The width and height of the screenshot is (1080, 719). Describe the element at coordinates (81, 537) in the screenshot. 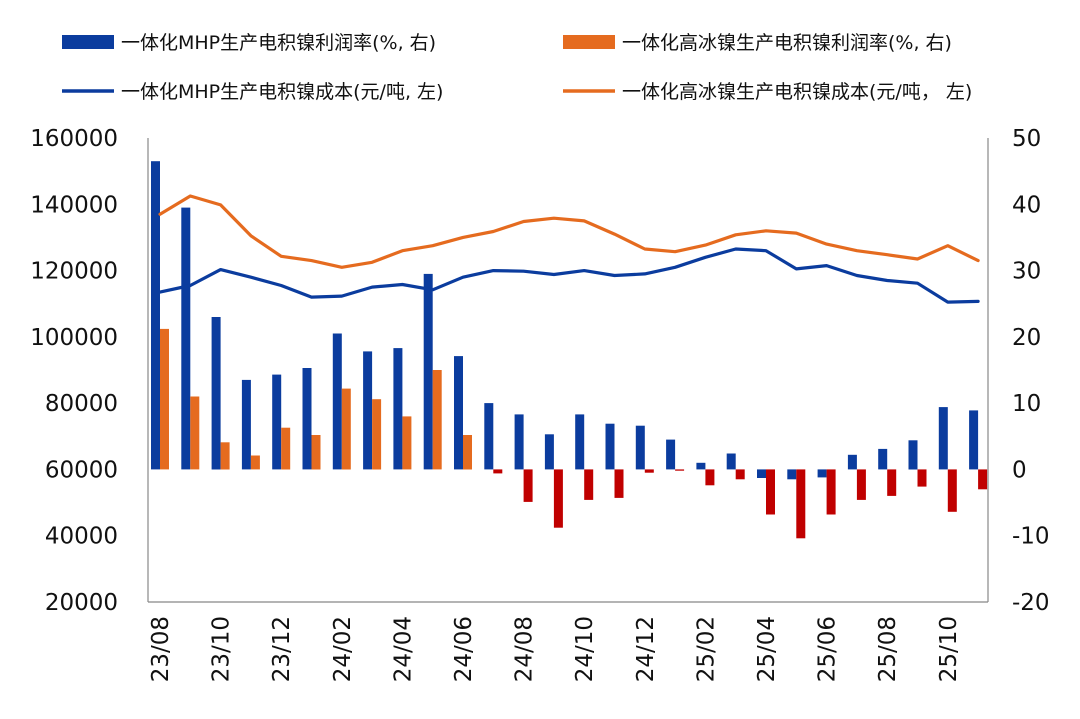

I see `left-axis-tick-label: 40000` at that location.